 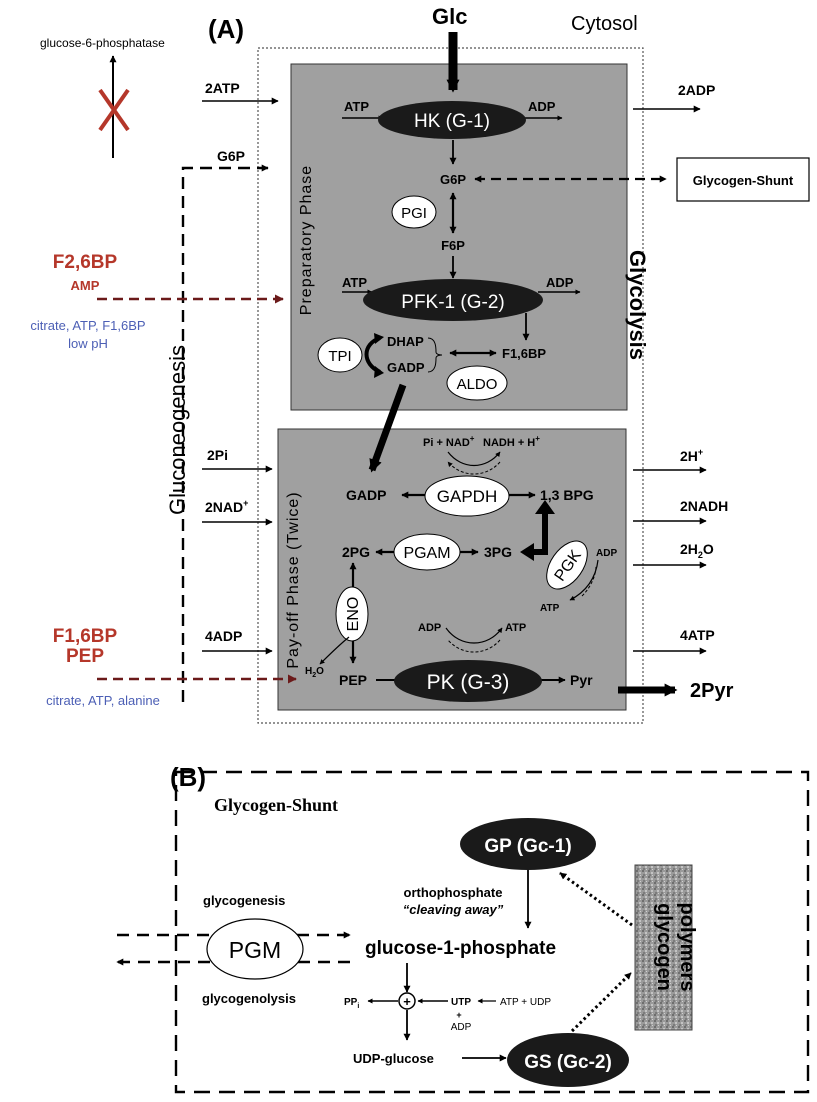 I want to click on pep-label: PEP, so click(x=353, y=680).